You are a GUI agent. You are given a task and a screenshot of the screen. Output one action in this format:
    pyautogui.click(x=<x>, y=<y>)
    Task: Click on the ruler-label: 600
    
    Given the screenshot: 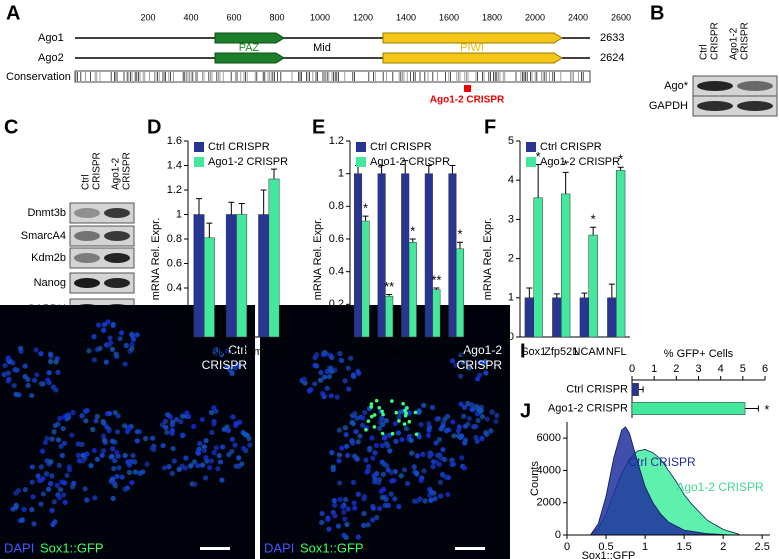 What is the action you would take?
    pyautogui.click(x=233, y=17)
    